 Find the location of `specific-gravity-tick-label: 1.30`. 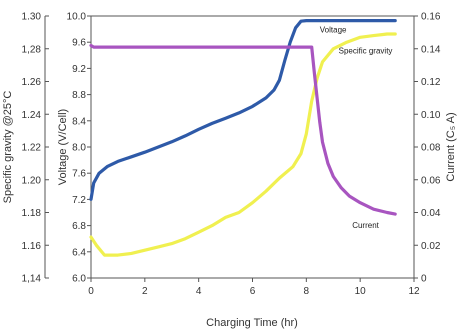

specific-gravity-tick-label: 1.30 is located at coordinates (32, 17).